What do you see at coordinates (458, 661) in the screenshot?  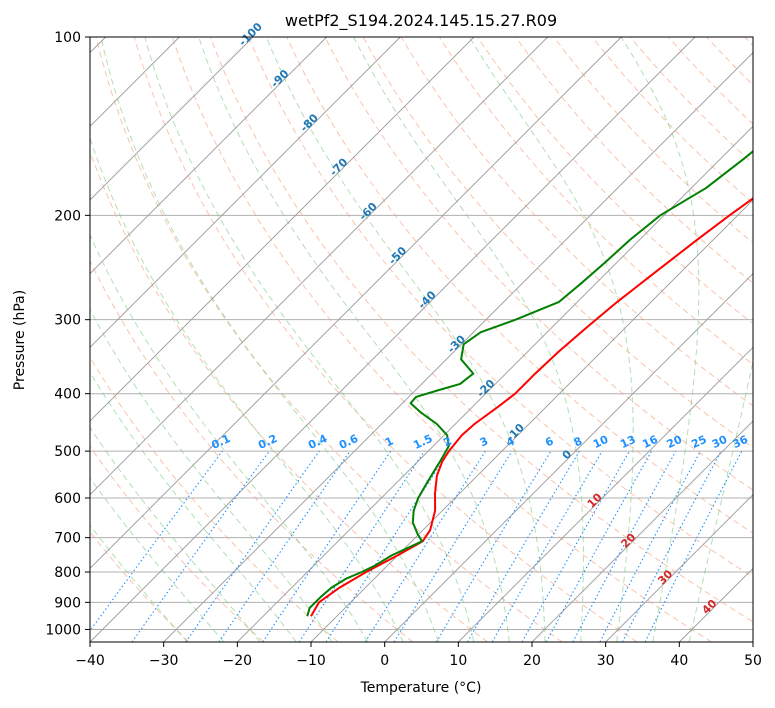 I see `x-tick-label: 10` at bounding box center [458, 661].